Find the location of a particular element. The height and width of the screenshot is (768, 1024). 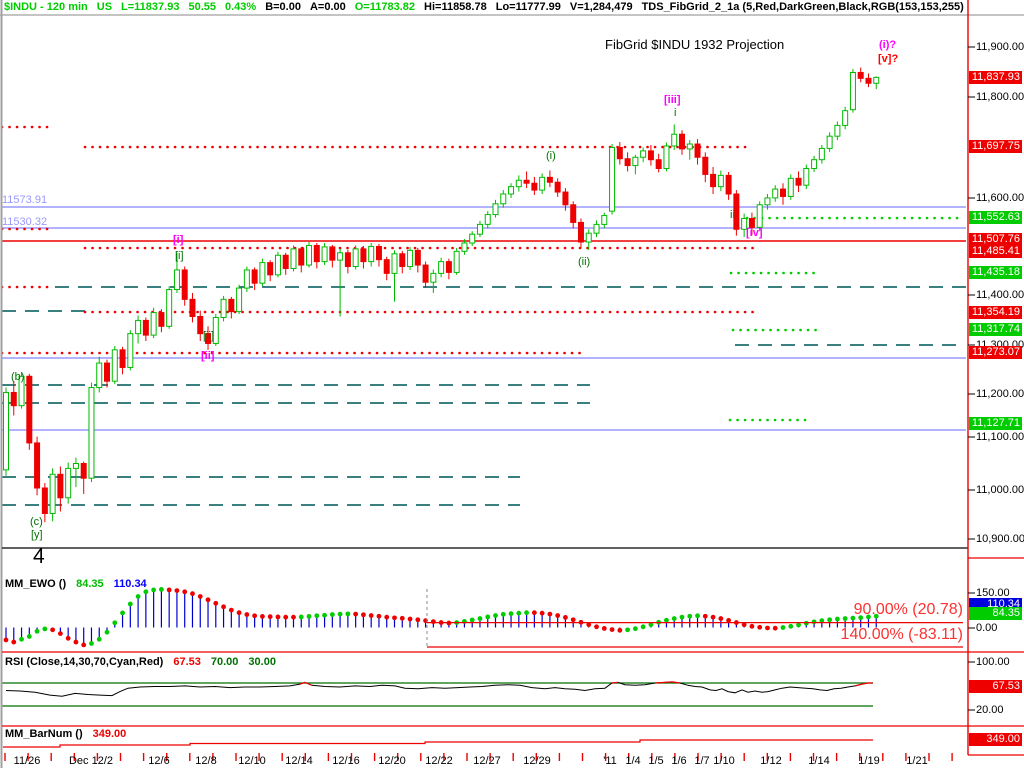

price-badge: 11,435.18 is located at coordinates (995, 272).